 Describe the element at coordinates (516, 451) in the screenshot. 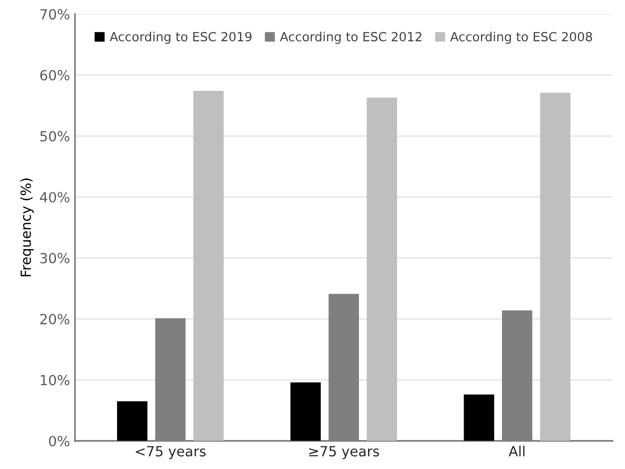

I see `x-tick-label: All` at that location.